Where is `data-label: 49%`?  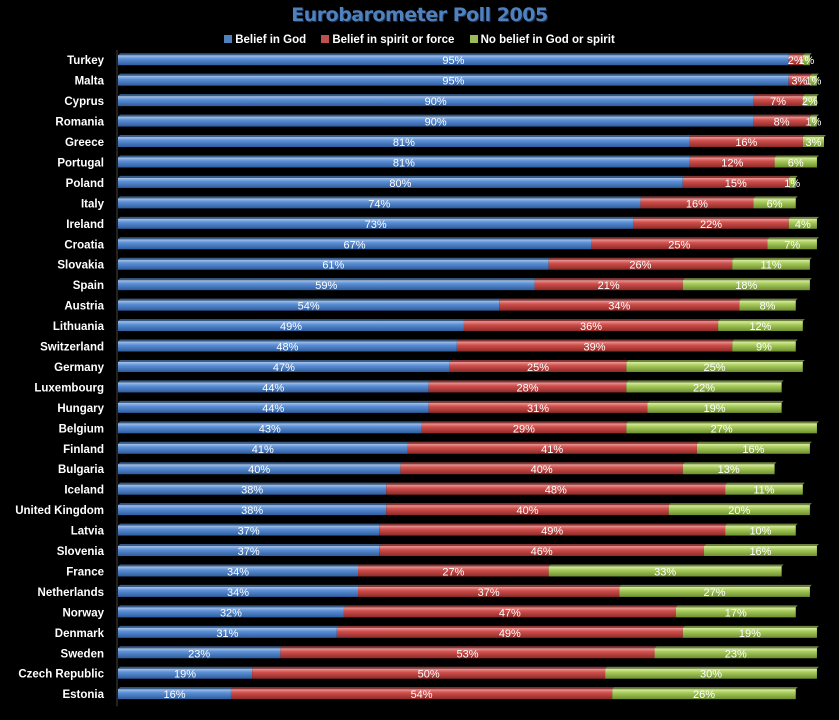 data-label: 49% is located at coordinates (552, 532).